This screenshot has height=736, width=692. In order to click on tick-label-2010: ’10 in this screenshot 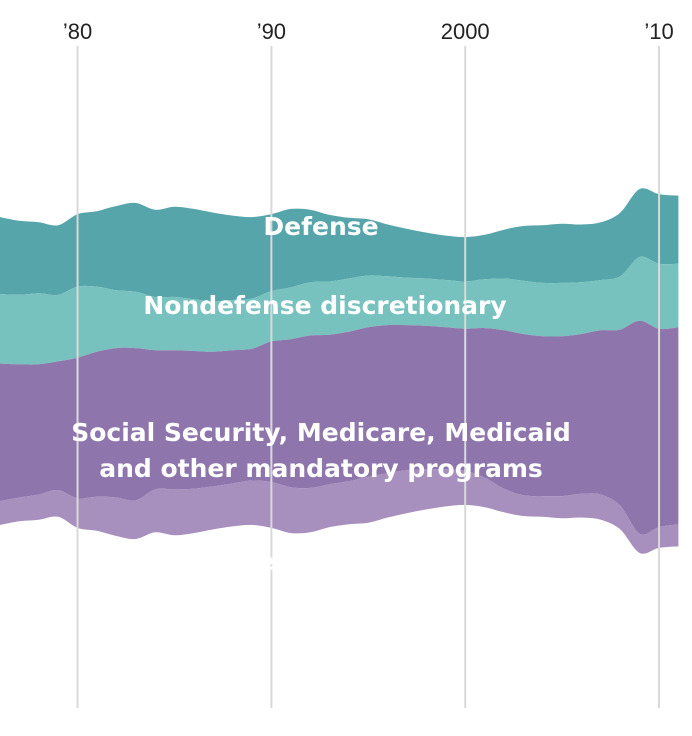, I will do `click(658, 31)`.